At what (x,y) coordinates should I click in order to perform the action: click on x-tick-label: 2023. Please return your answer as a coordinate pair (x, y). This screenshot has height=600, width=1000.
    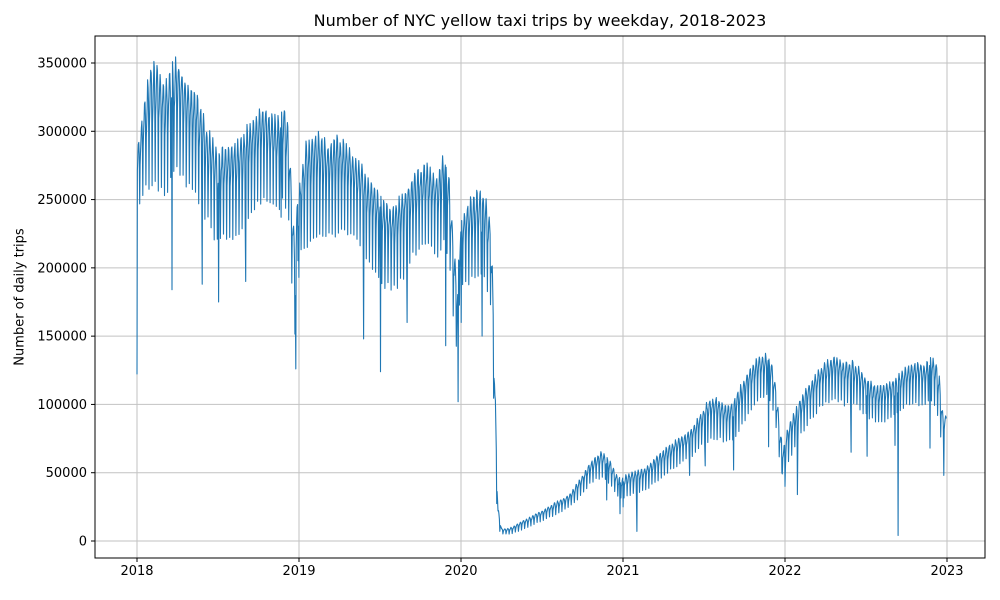
    Looking at the image, I should click on (946, 571).